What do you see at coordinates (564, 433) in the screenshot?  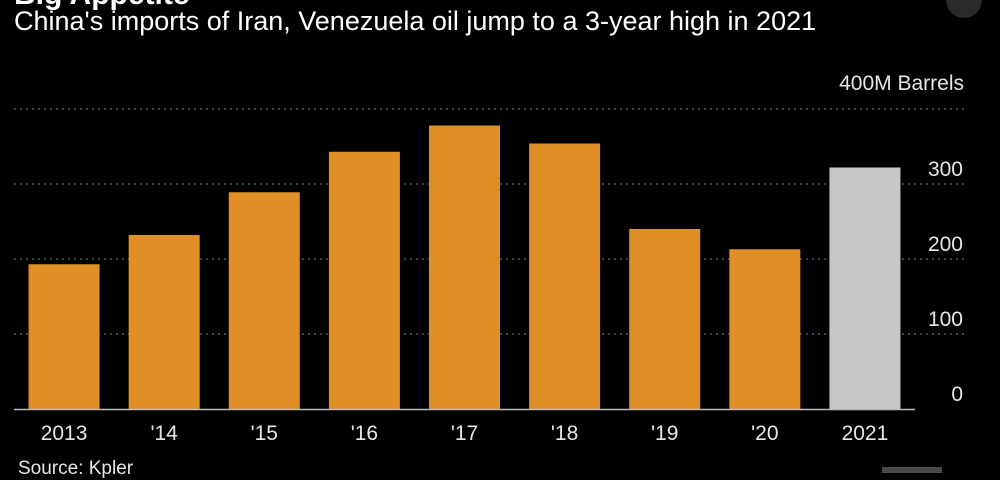 I see `x-tick-label-5: '18` at bounding box center [564, 433].